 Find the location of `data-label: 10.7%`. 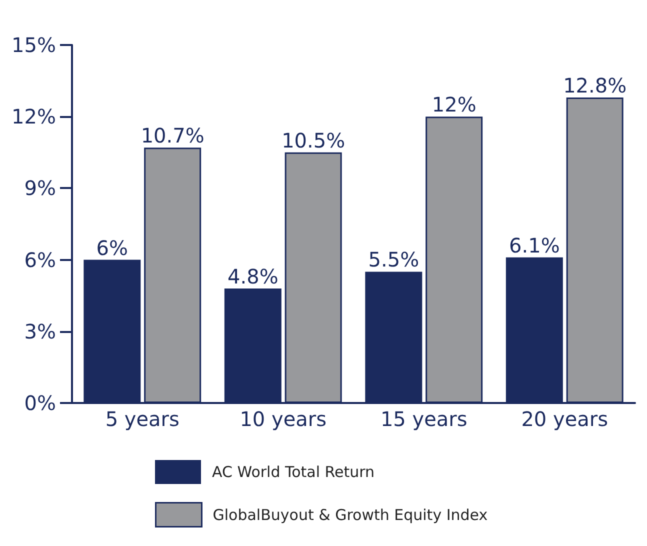

data-label: 10.7% is located at coordinates (172, 136).